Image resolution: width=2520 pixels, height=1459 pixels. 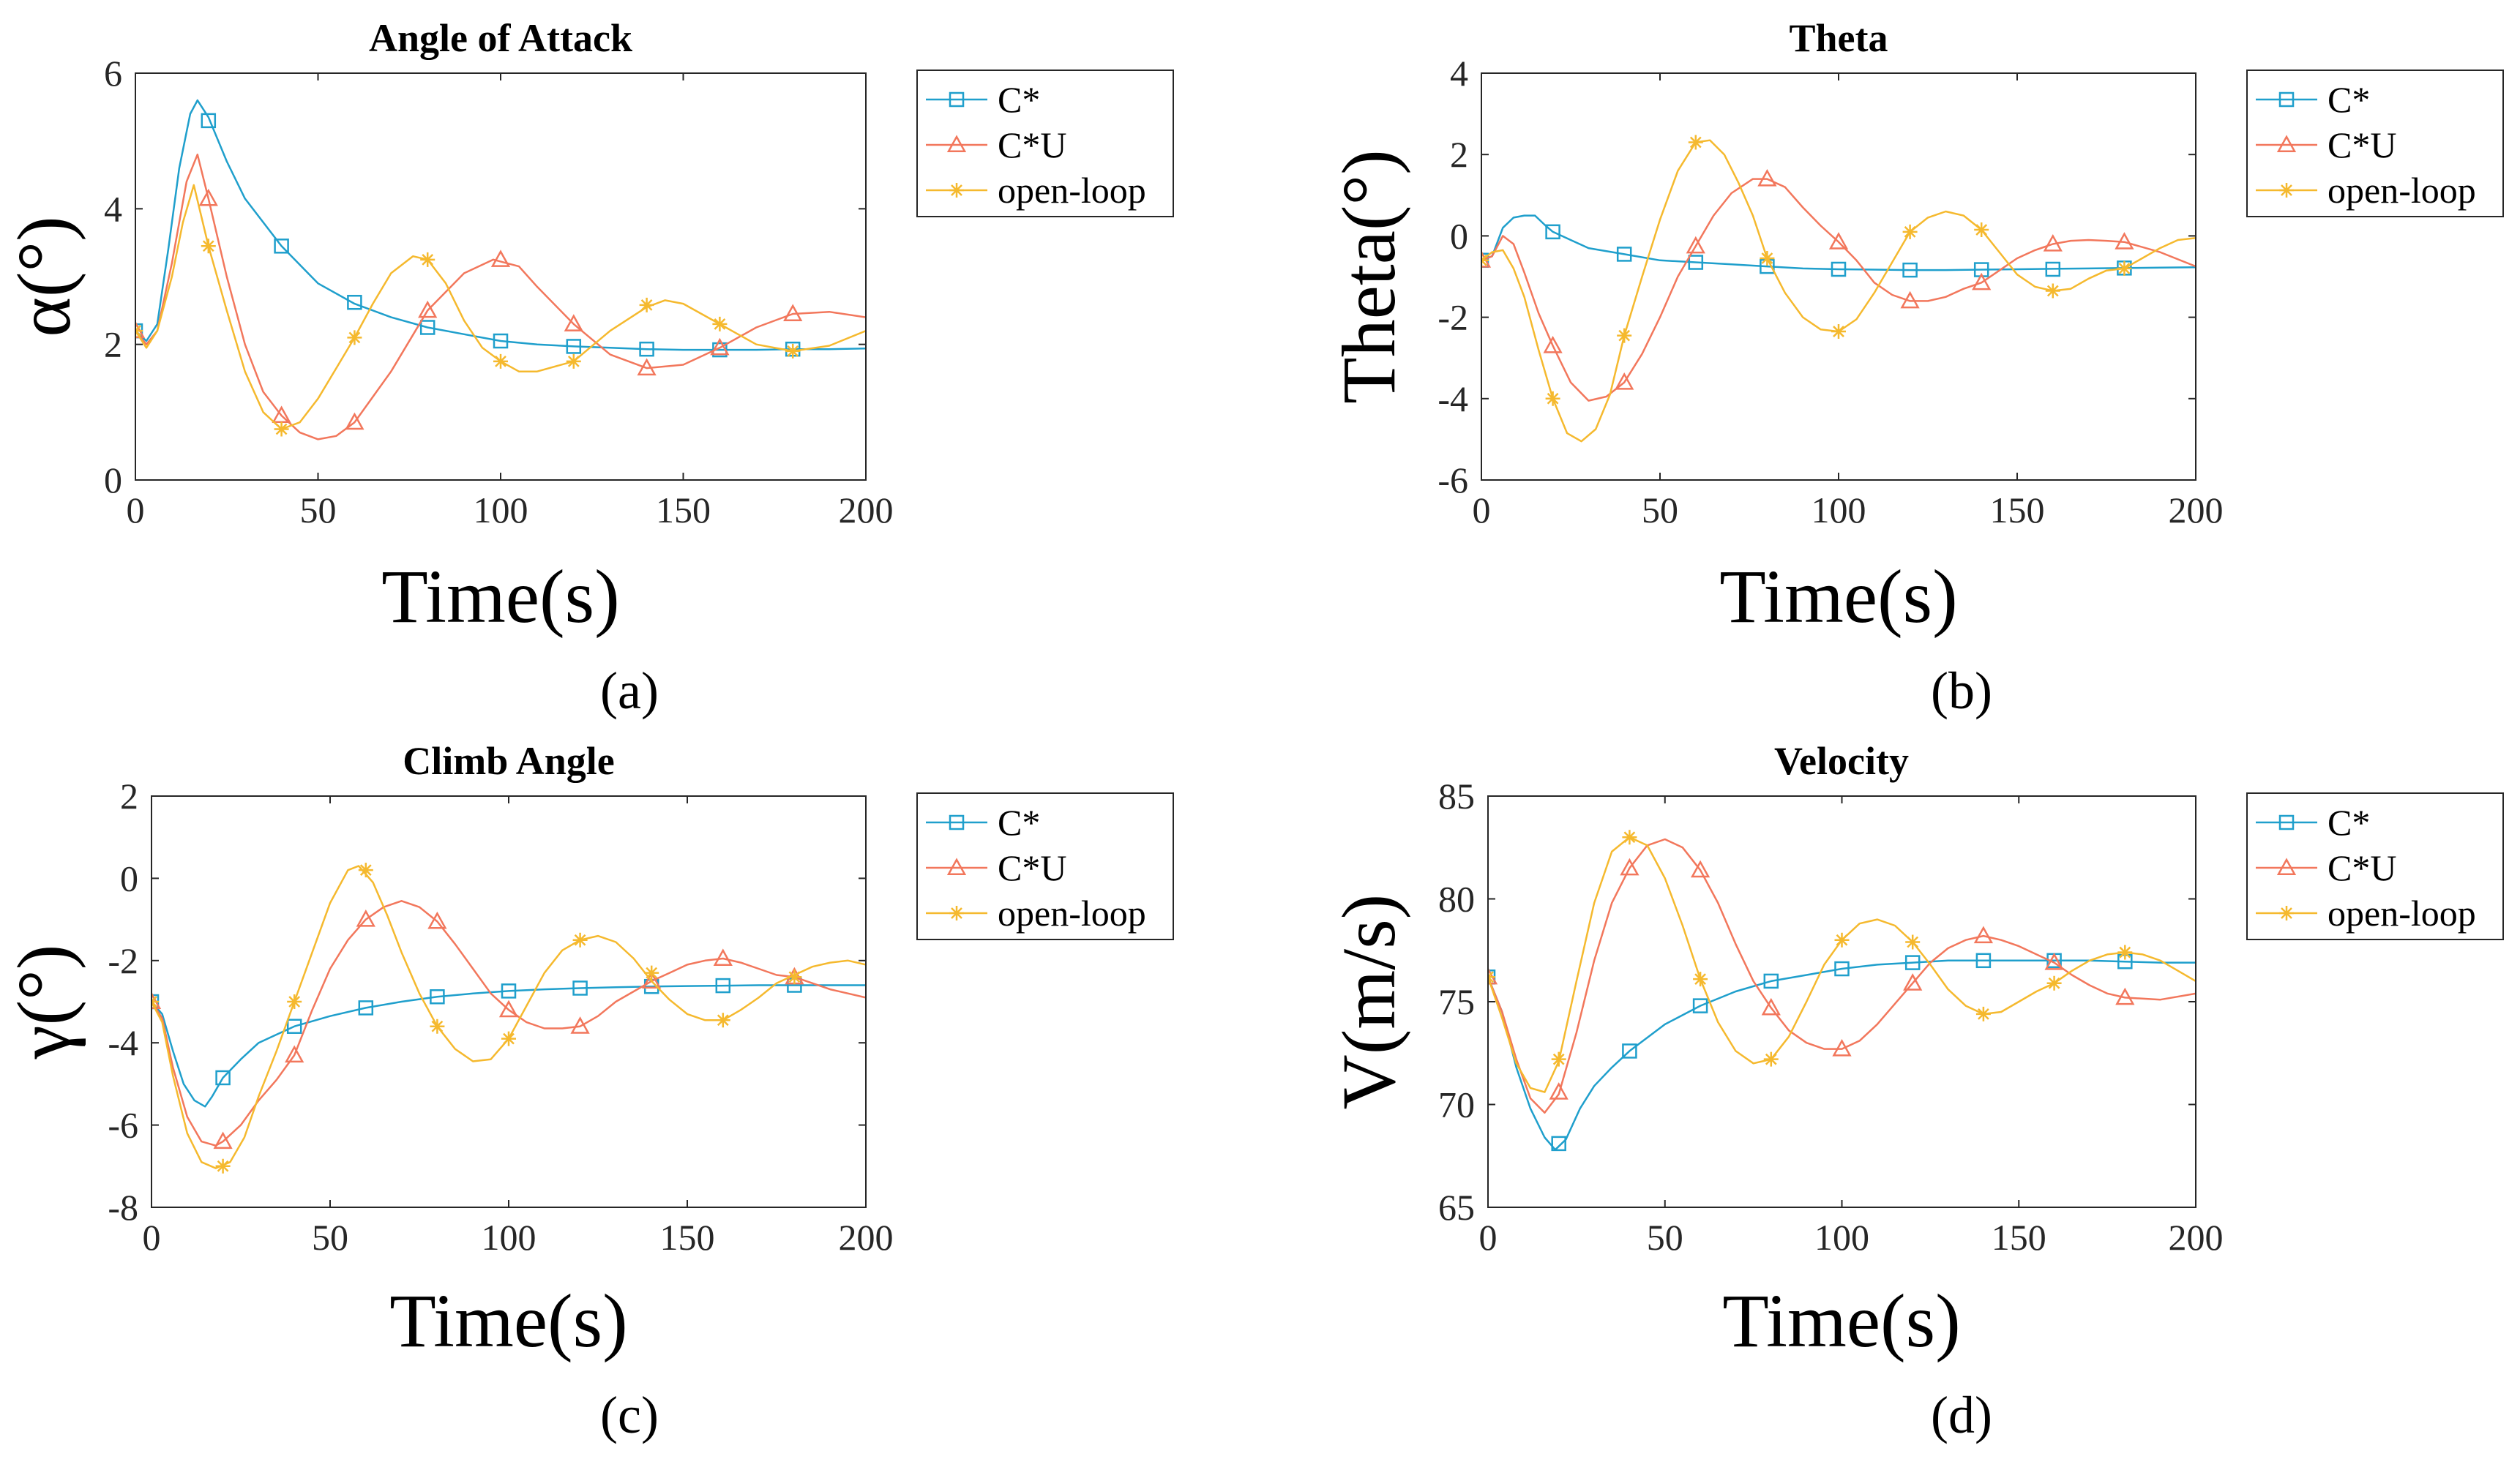 What do you see at coordinates (509, 761) in the screenshot?
I see `chart-title: Climb Angle` at bounding box center [509, 761].